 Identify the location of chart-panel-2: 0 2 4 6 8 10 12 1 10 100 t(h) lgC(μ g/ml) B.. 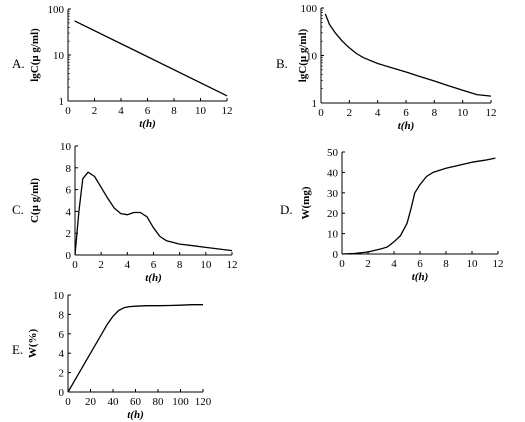
(386, 67).